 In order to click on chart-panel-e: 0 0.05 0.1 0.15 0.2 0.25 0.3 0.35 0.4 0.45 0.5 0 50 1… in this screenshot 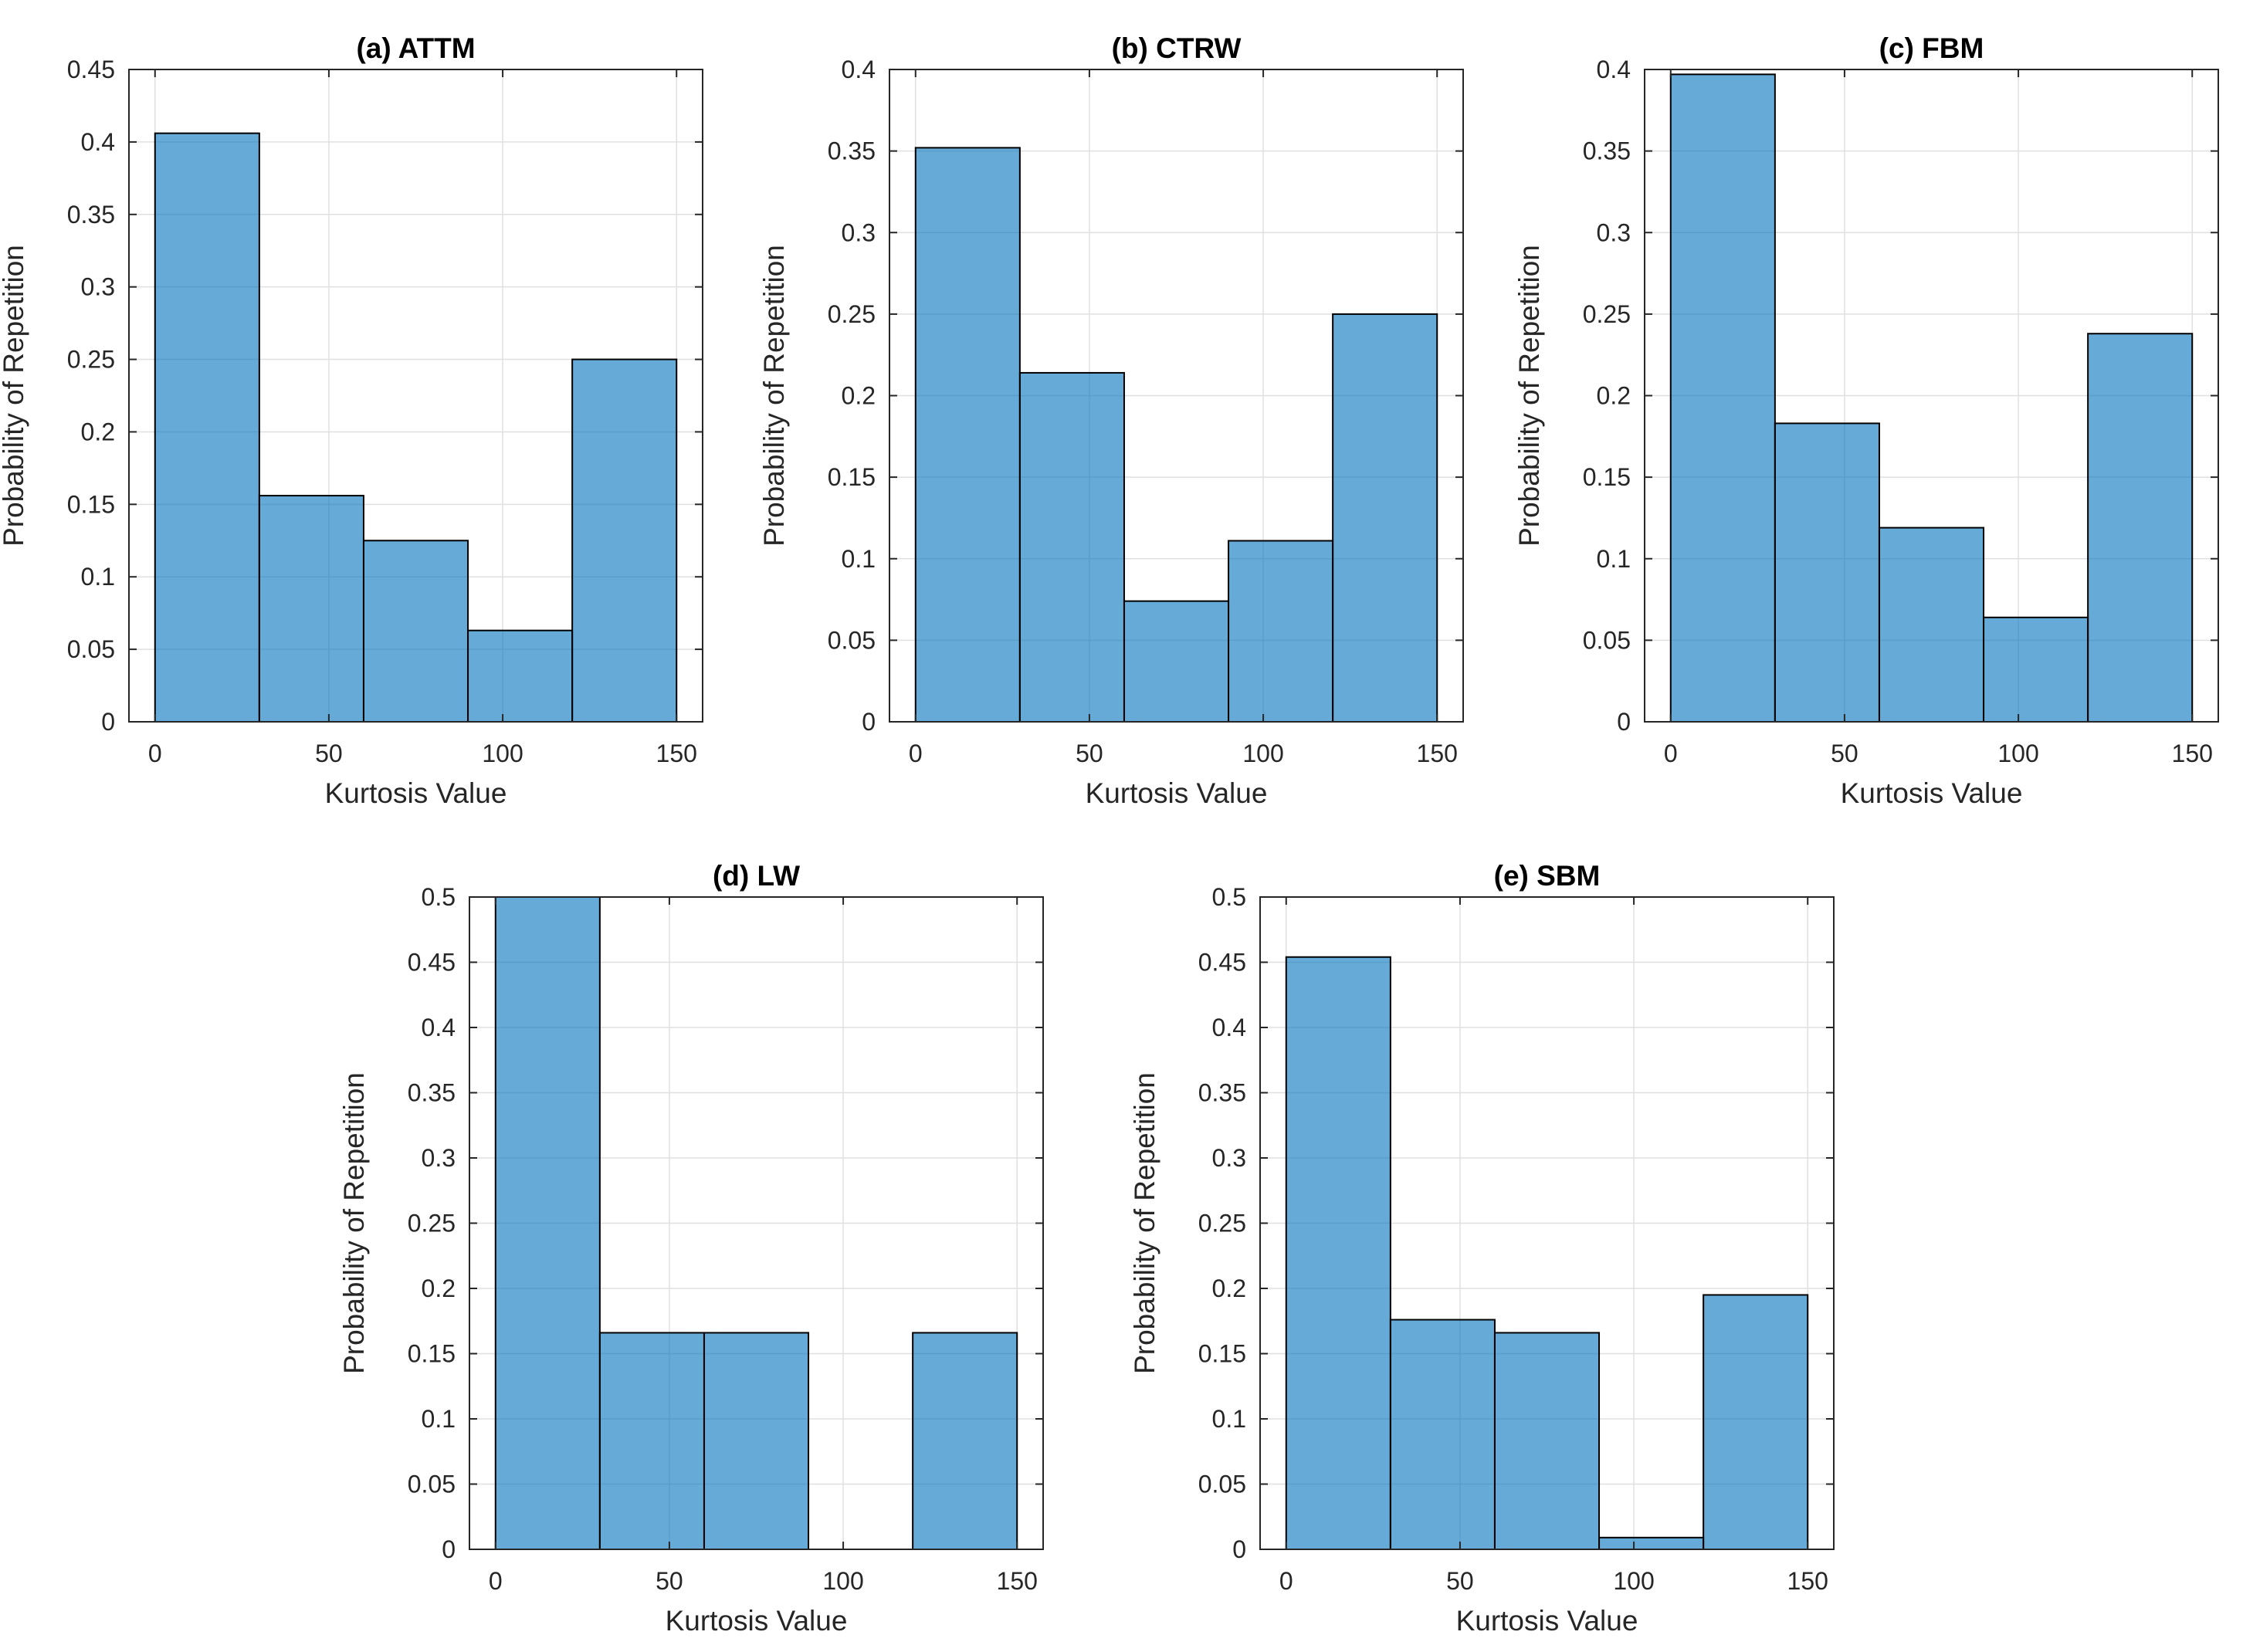, I will do `click(1482, 1248)`.